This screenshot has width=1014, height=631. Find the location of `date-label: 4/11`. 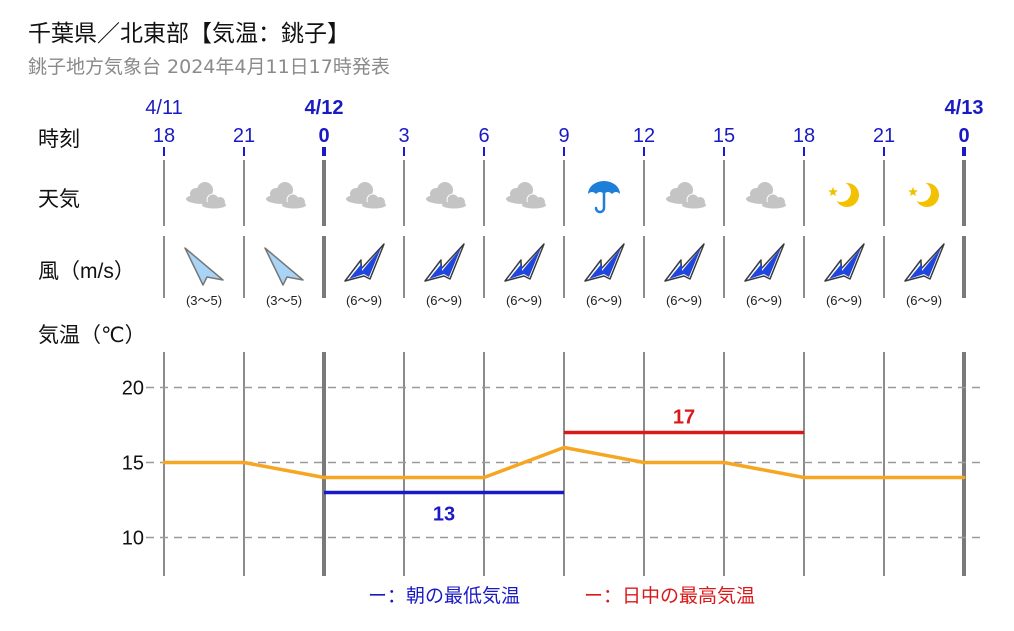

date-label: 4/11 is located at coordinates (163, 108).